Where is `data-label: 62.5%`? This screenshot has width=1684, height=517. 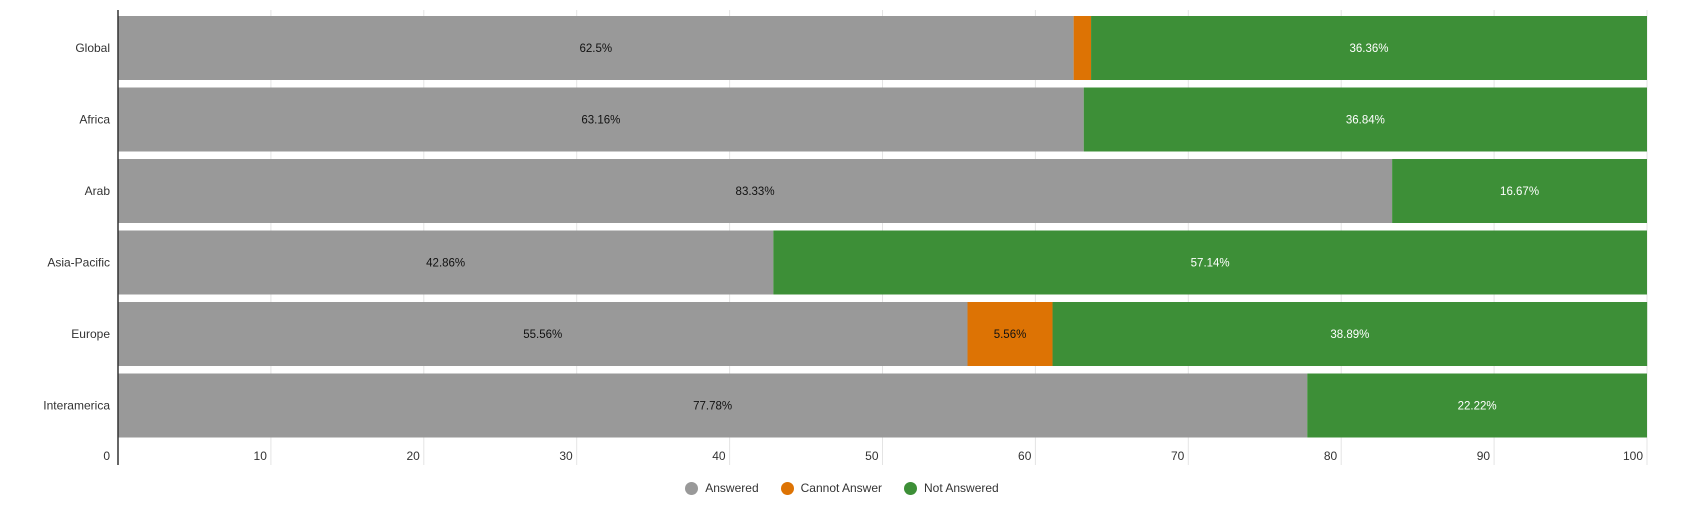 data-label: 62.5% is located at coordinates (596, 49).